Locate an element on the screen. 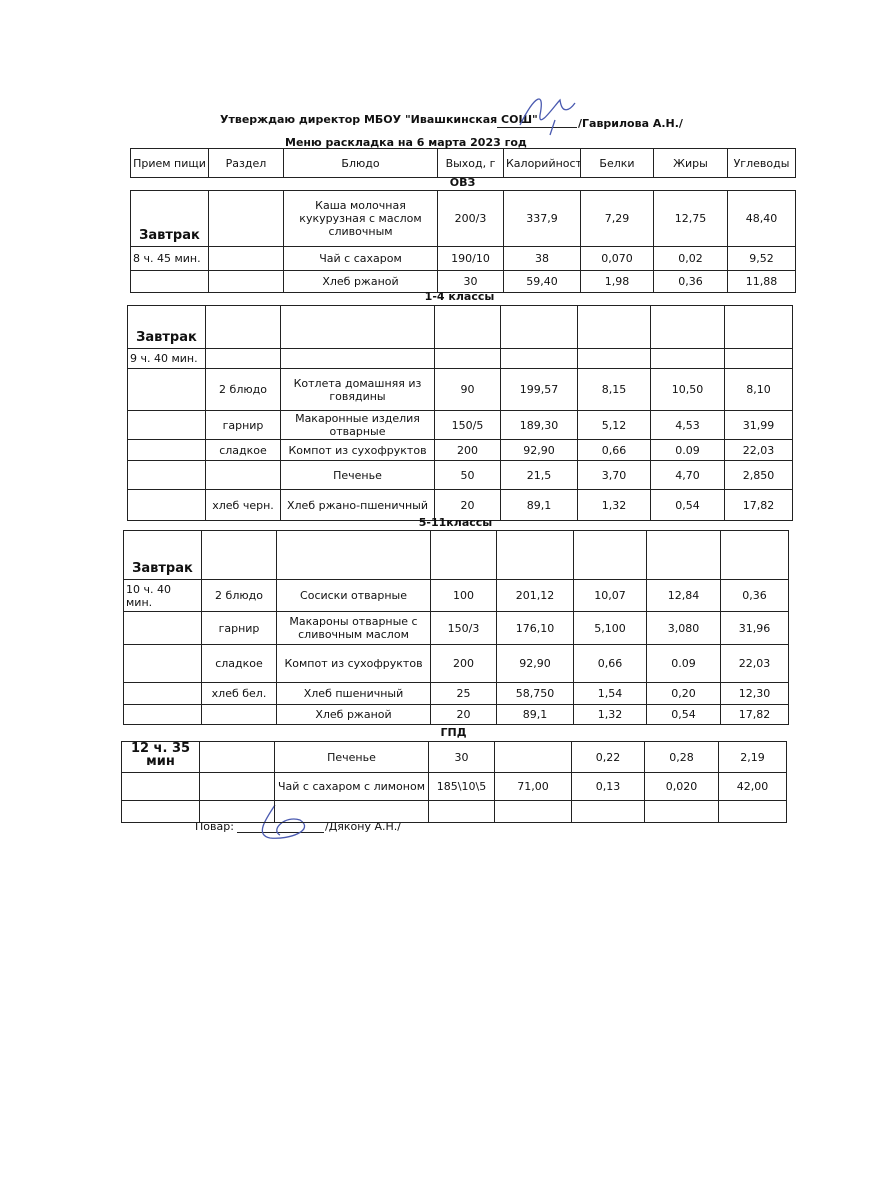  row: Завтрак is located at coordinates (456, 555).